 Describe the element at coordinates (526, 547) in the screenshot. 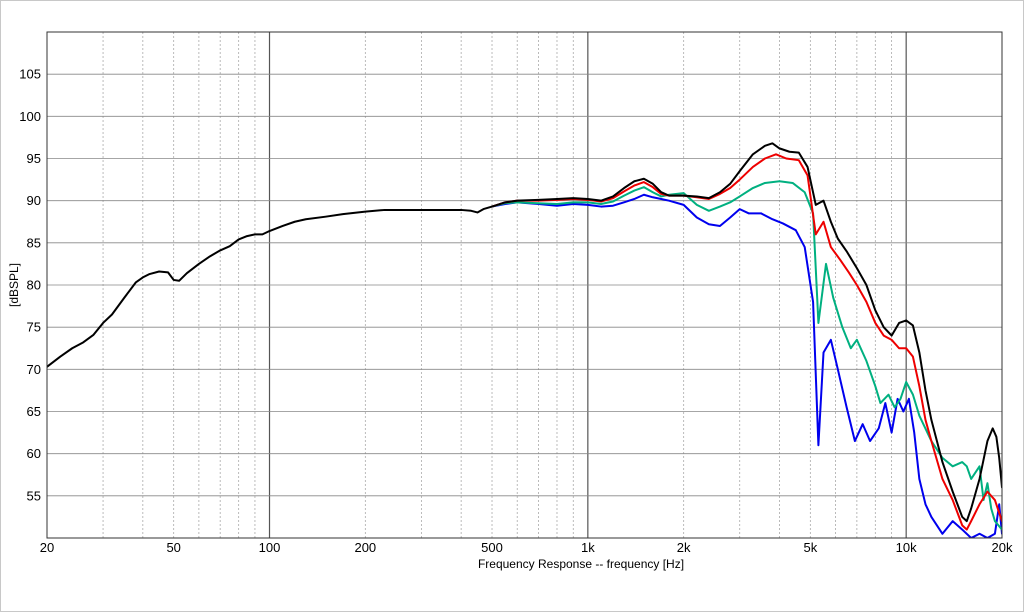

I see `x-tick-labels: 20 50 100 200 500 1k 2k 5k 10k 20k` at that location.